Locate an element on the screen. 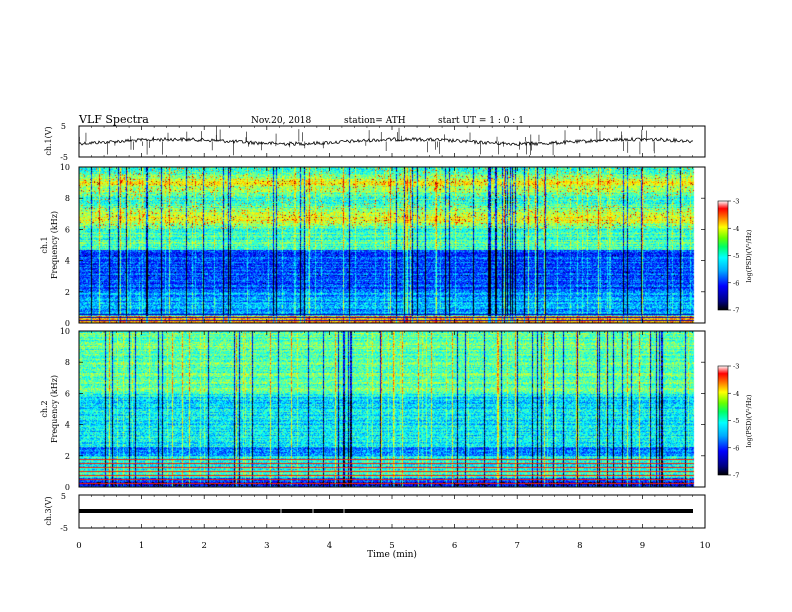  x-tick-label: 1 is located at coordinates (141, 546).